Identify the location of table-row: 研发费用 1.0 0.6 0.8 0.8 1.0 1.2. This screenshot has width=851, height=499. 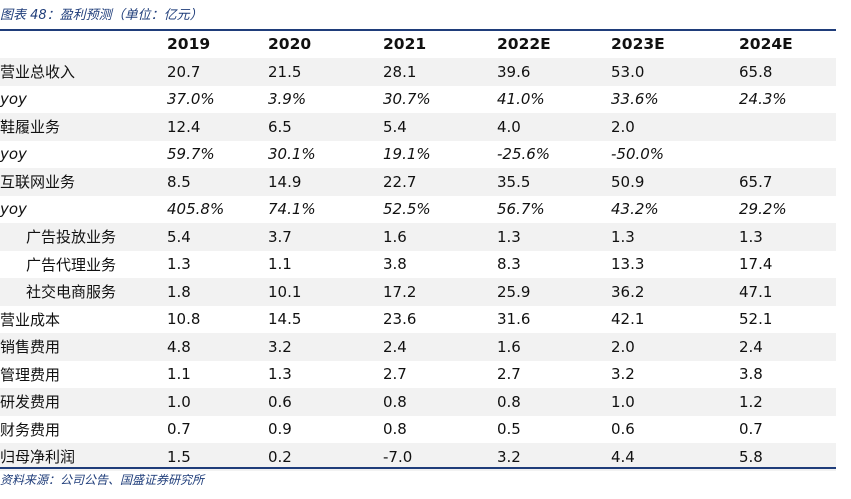
(418, 402).